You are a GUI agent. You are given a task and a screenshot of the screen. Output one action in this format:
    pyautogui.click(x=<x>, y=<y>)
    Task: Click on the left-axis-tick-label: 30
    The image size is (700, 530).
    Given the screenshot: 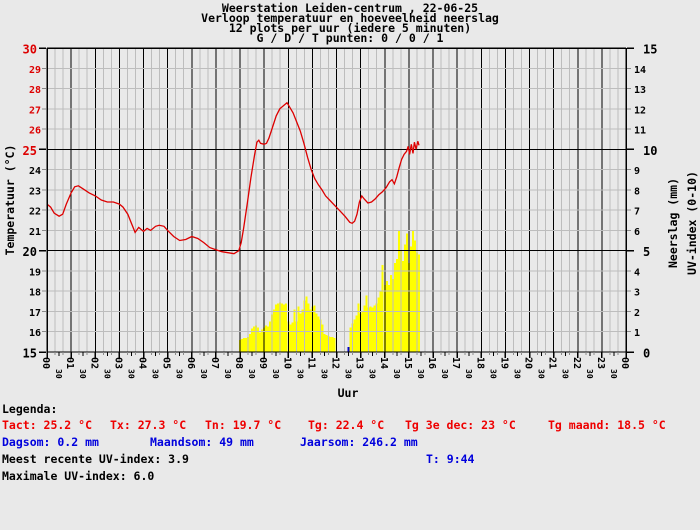 What is the action you would take?
    pyautogui.click(x=30, y=50)
    